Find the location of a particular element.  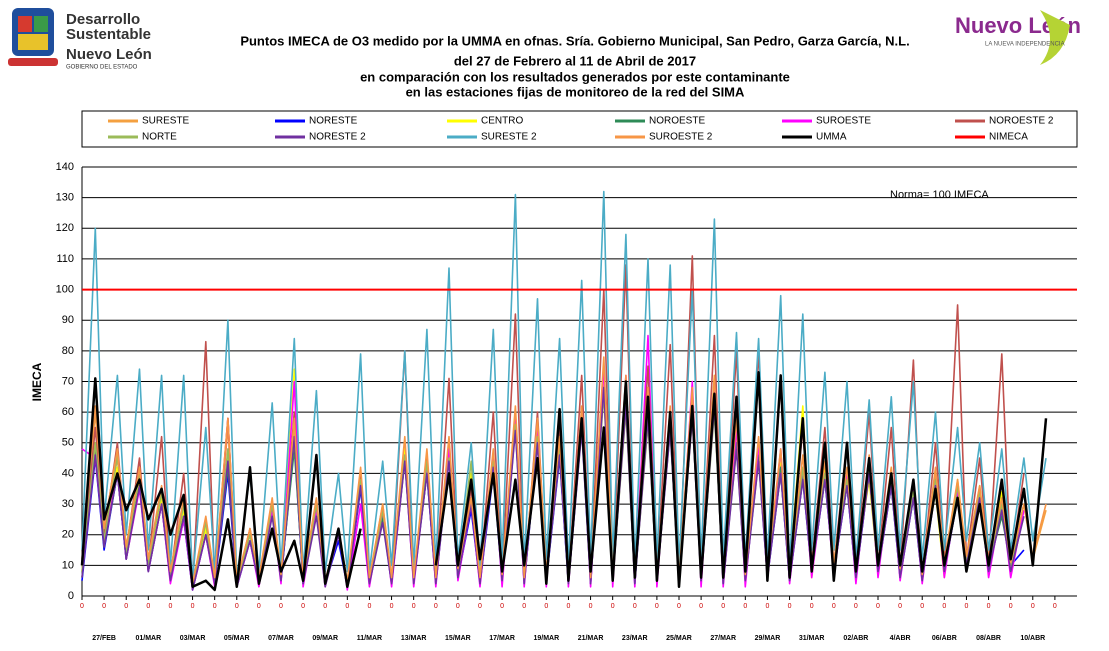

y-axis-label: IMECA is located at coordinates (37, 381).